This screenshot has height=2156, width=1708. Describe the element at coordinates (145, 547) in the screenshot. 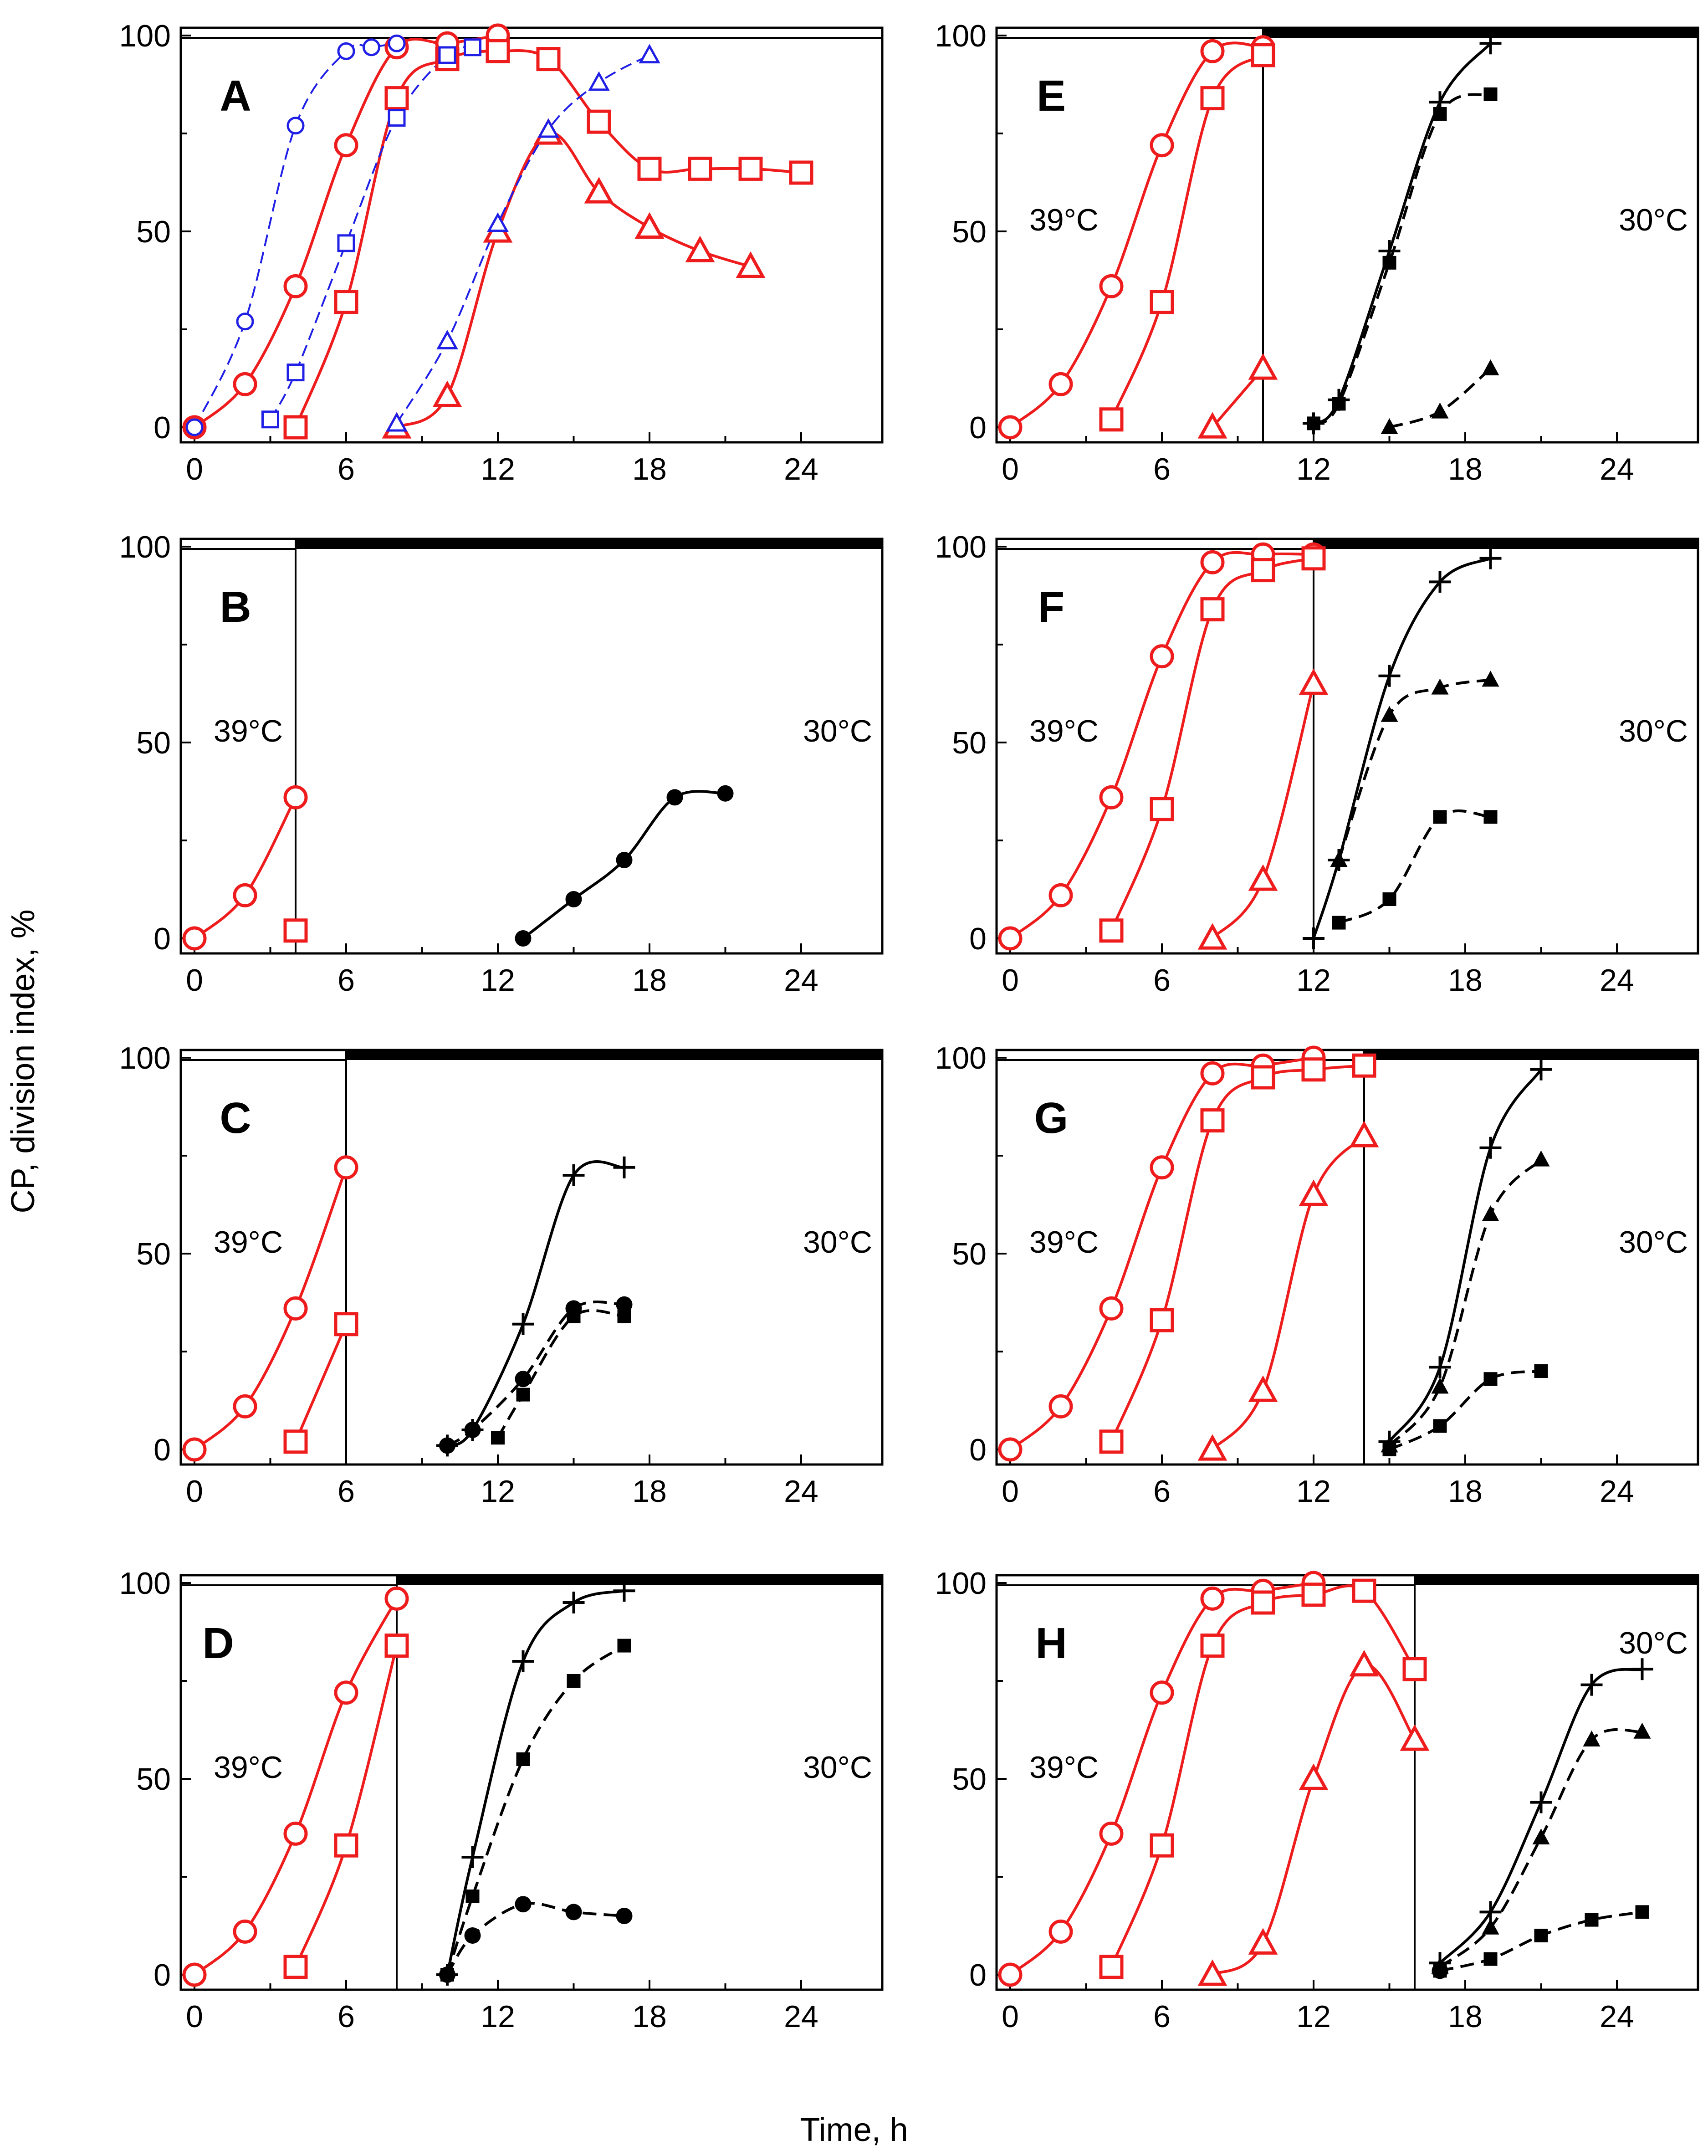

I see `panel-b-y-tick-label: 100` at that location.